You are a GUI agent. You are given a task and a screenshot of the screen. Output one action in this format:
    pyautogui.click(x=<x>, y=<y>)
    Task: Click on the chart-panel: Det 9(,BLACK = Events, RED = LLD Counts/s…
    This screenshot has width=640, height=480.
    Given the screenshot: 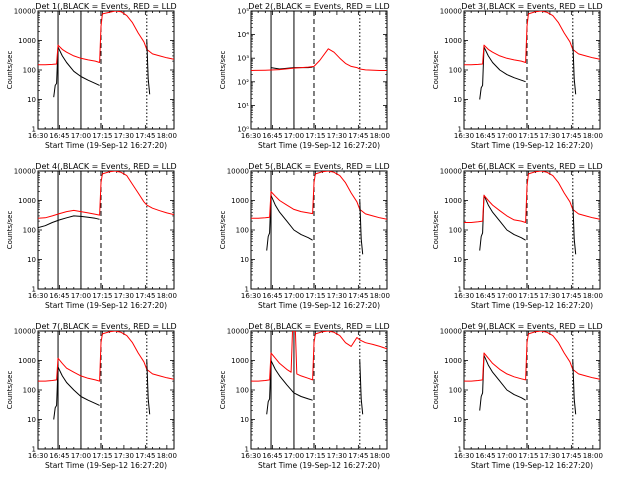 What is the action you would take?
    pyautogui.click(x=517, y=396)
    